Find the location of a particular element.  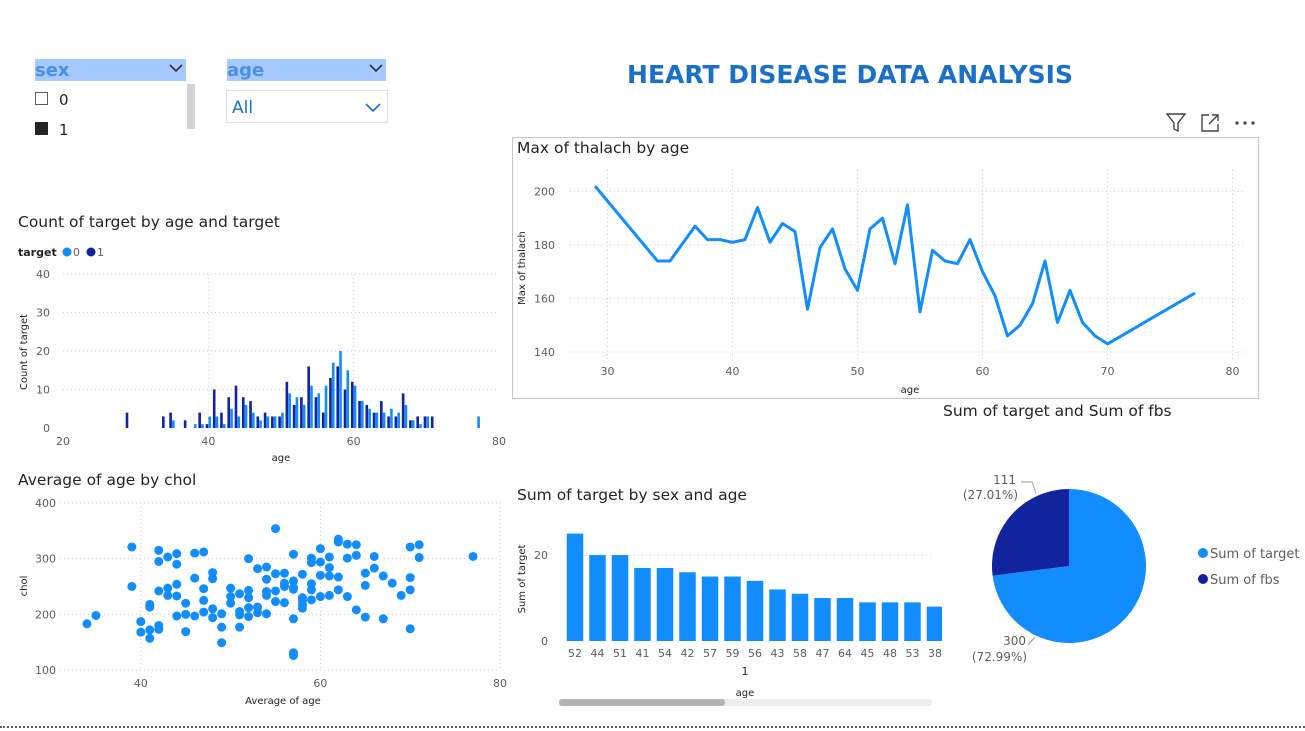

sex-option-label: 0 is located at coordinates (64, 100).